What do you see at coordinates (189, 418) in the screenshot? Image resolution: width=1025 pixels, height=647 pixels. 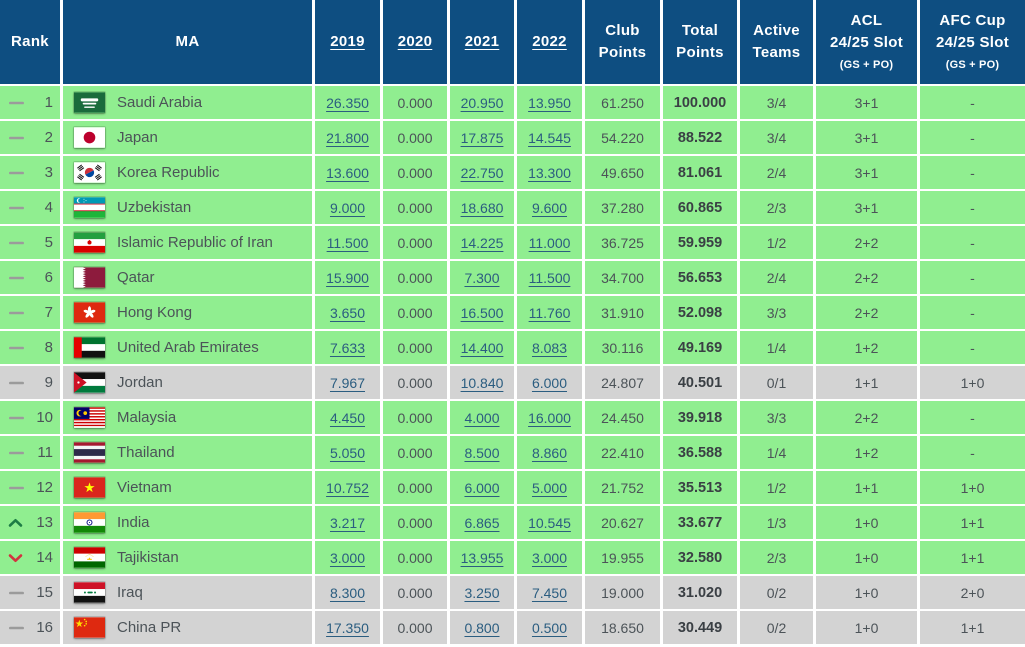 I see `ma-cell: Malaysia` at bounding box center [189, 418].